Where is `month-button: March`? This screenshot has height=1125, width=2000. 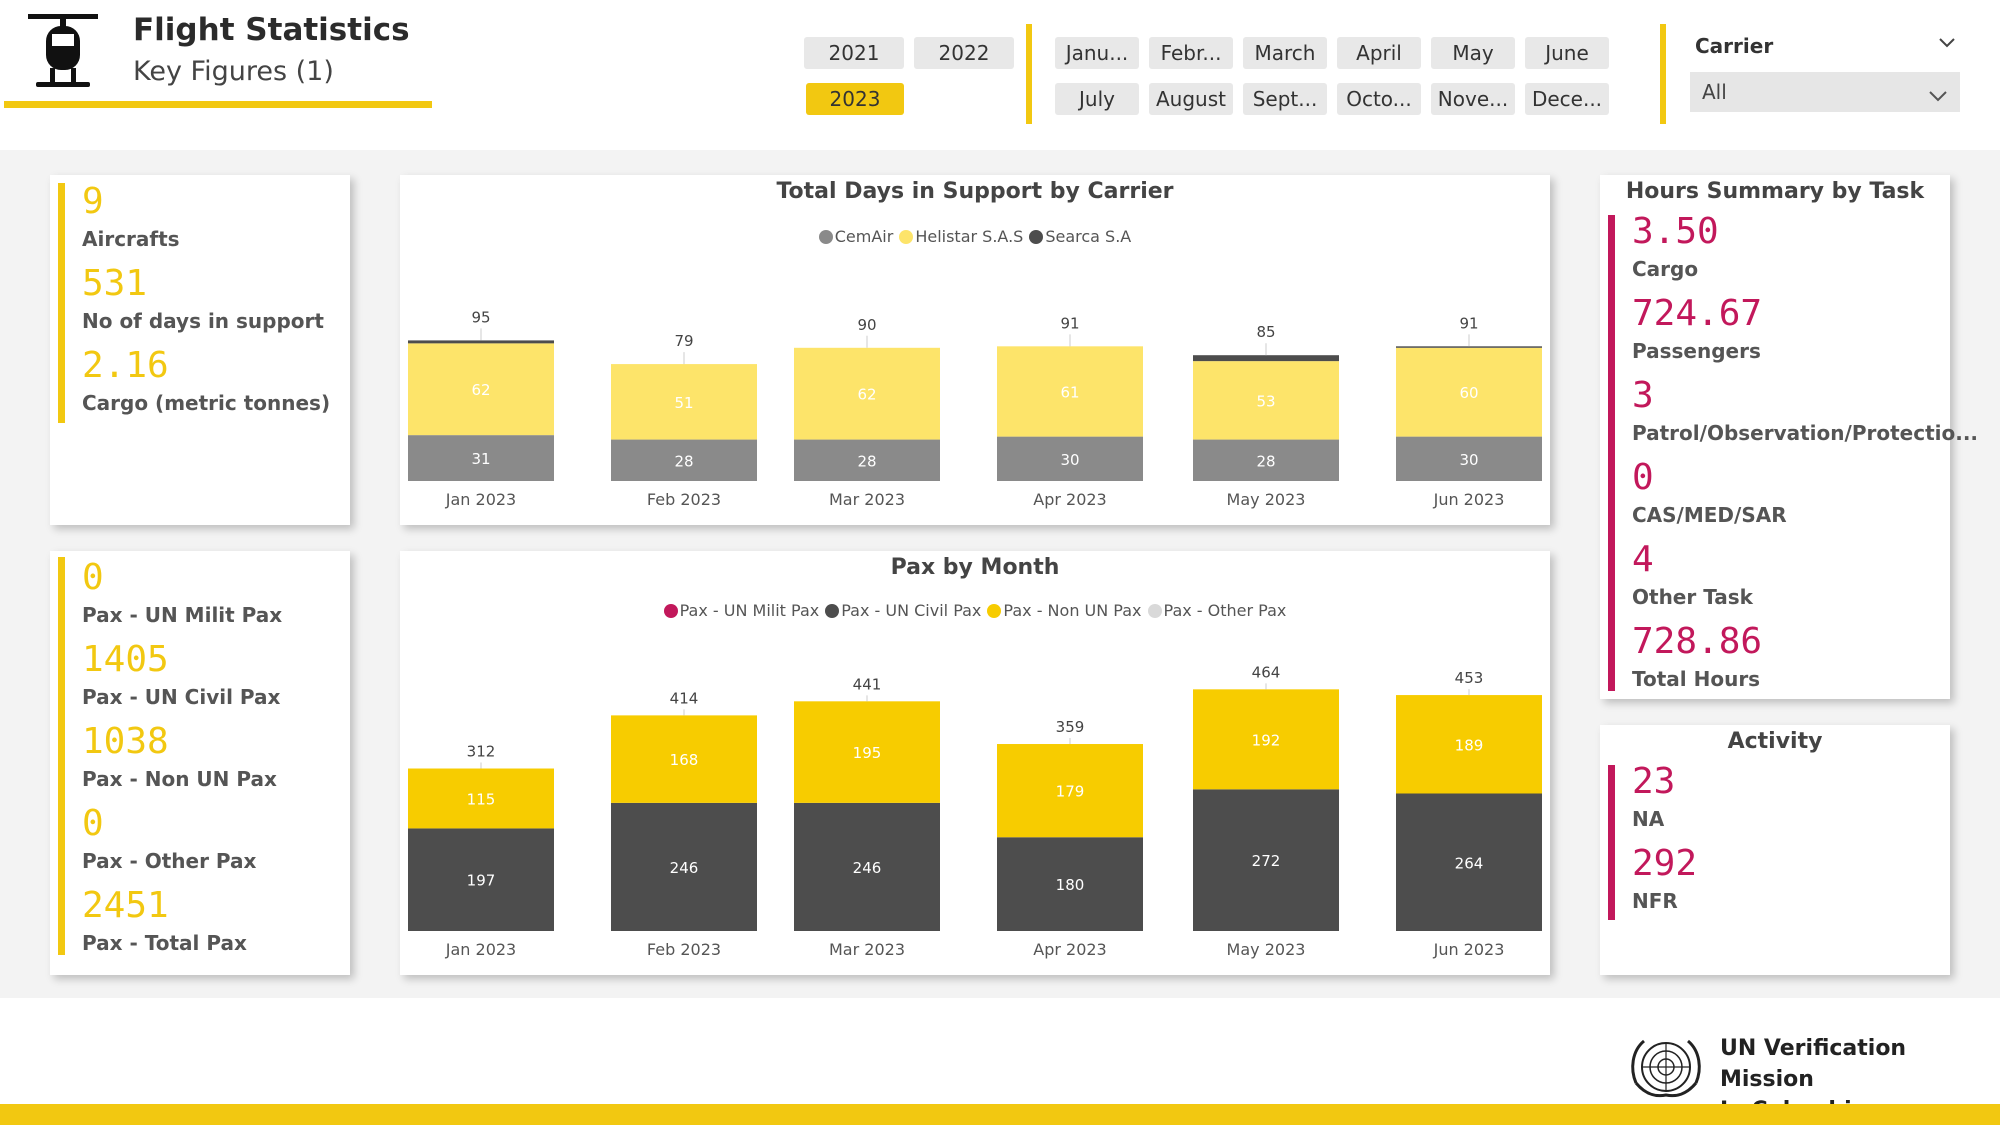
month-button: March is located at coordinates (1285, 53).